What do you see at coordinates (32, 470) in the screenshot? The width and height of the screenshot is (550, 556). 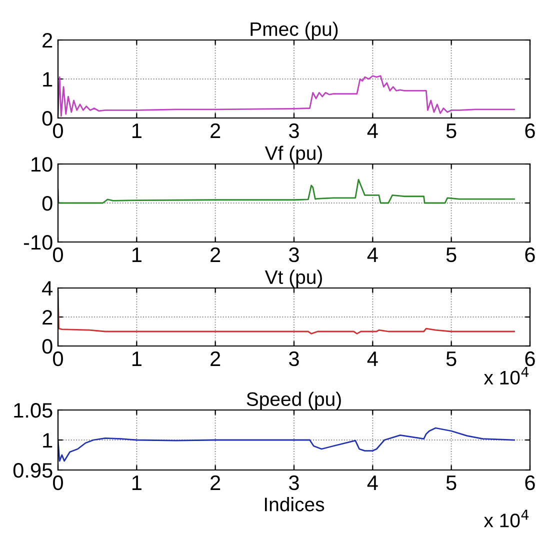 I see `y-tick-label: 0.95` at bounding box center [32, 470].